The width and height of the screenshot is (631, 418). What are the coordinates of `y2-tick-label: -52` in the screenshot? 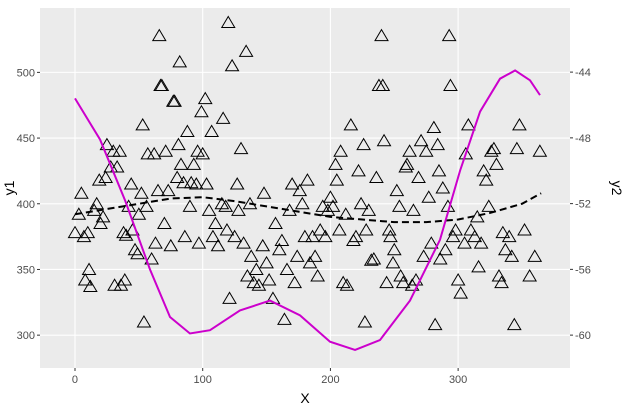 It's located at (583, 205).